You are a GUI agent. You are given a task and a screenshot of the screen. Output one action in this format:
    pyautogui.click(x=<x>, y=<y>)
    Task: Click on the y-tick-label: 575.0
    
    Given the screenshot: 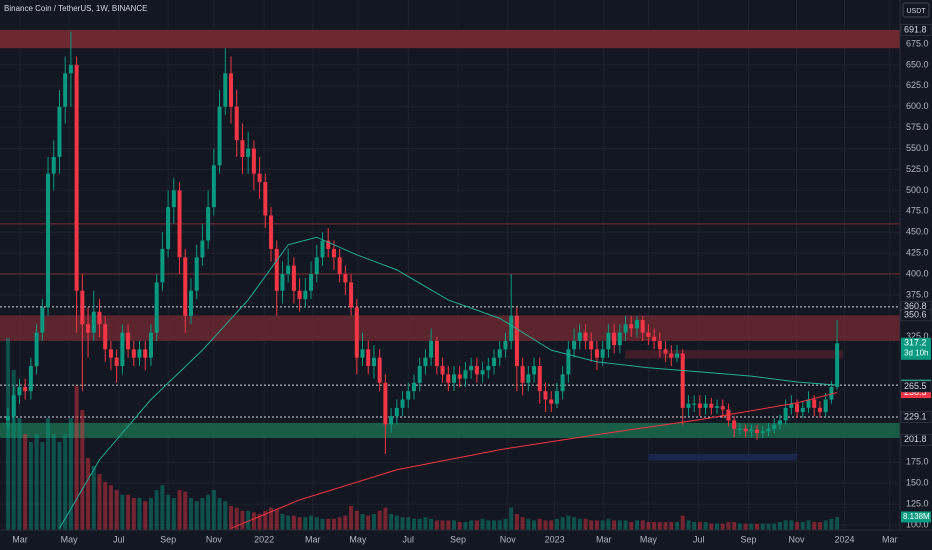 What is the action you would take?
    pyautogui.click(x=917, y=127)
    